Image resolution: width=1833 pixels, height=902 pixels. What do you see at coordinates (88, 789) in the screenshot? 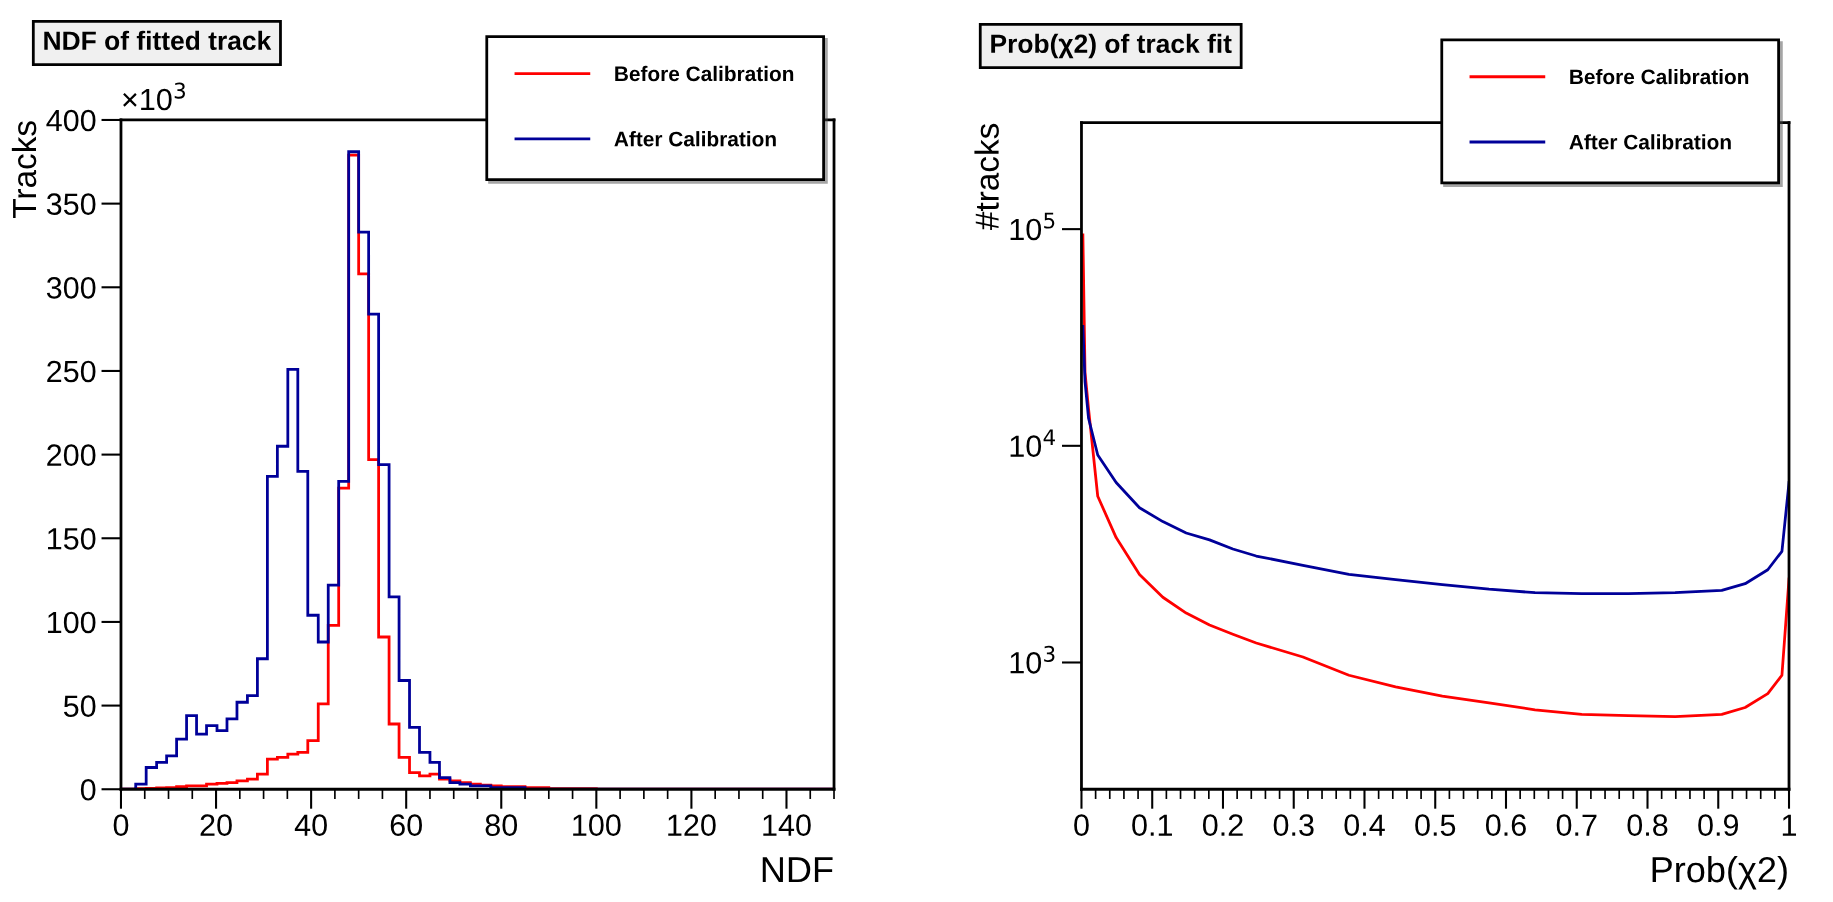
I see `y-tick-label: 0` at bounding box center [88, 789].